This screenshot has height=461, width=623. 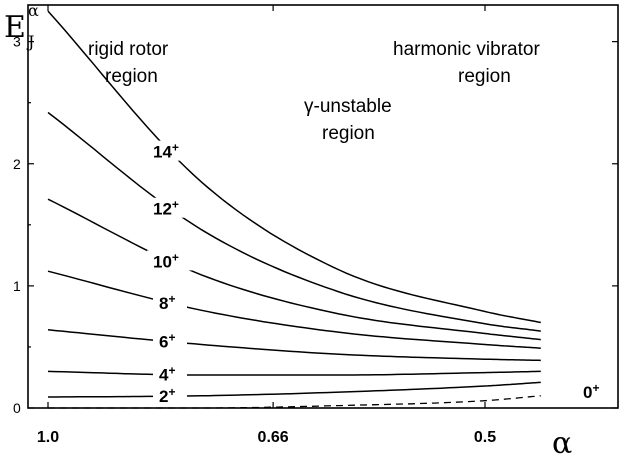 I want to click on region-gamma-unstable-line2: region, so click(x=348, y=133).